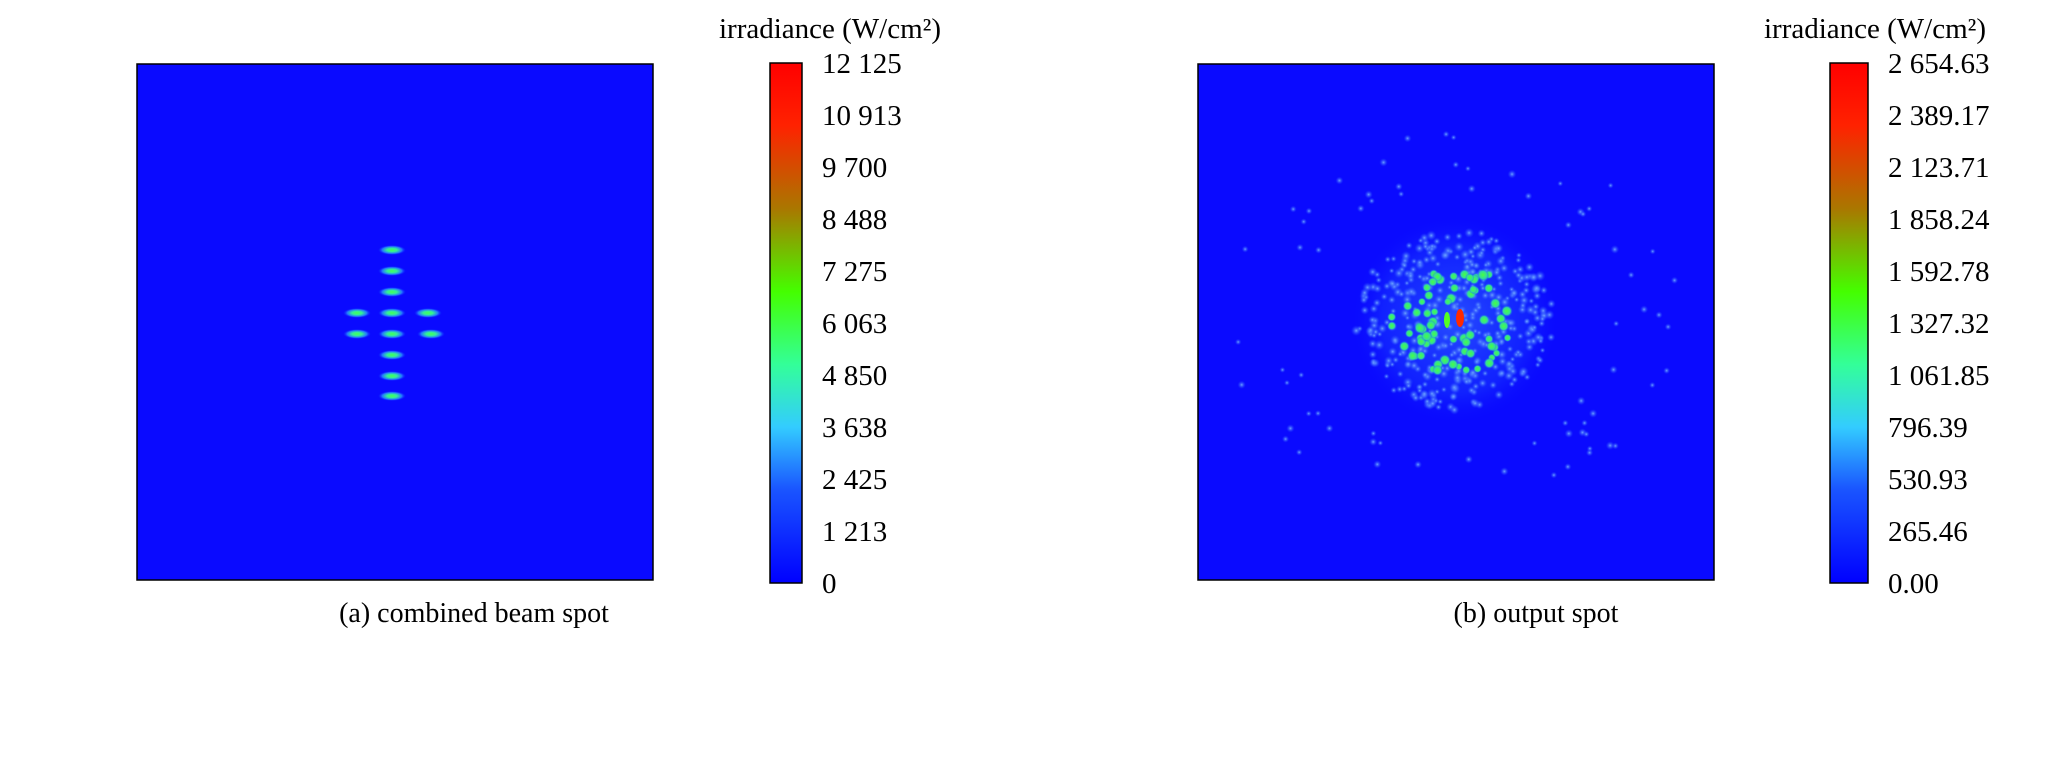 The height and width of the screenshot is (763, 2063). Describe the element at coordinates (854, 168) in the screenshot. I see `colorbar-tick-label: 9 700` at that location.